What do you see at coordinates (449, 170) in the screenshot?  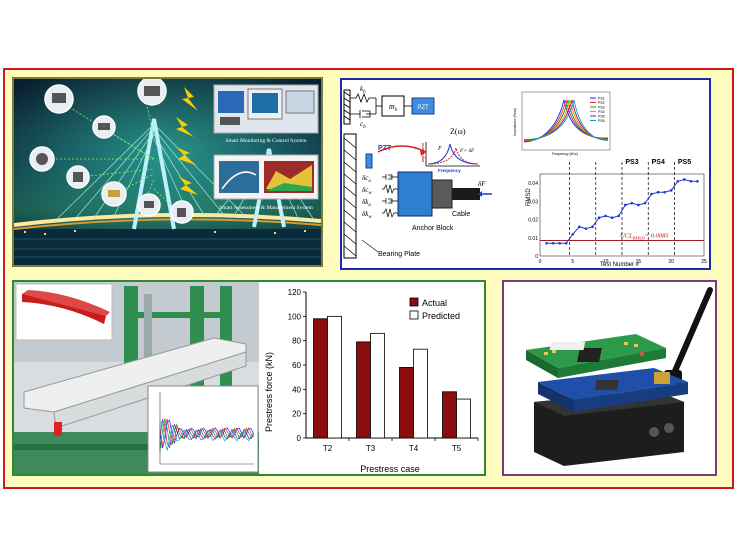 I see `frequency-axis-label: Frequency` at bounding box center [449, 170].